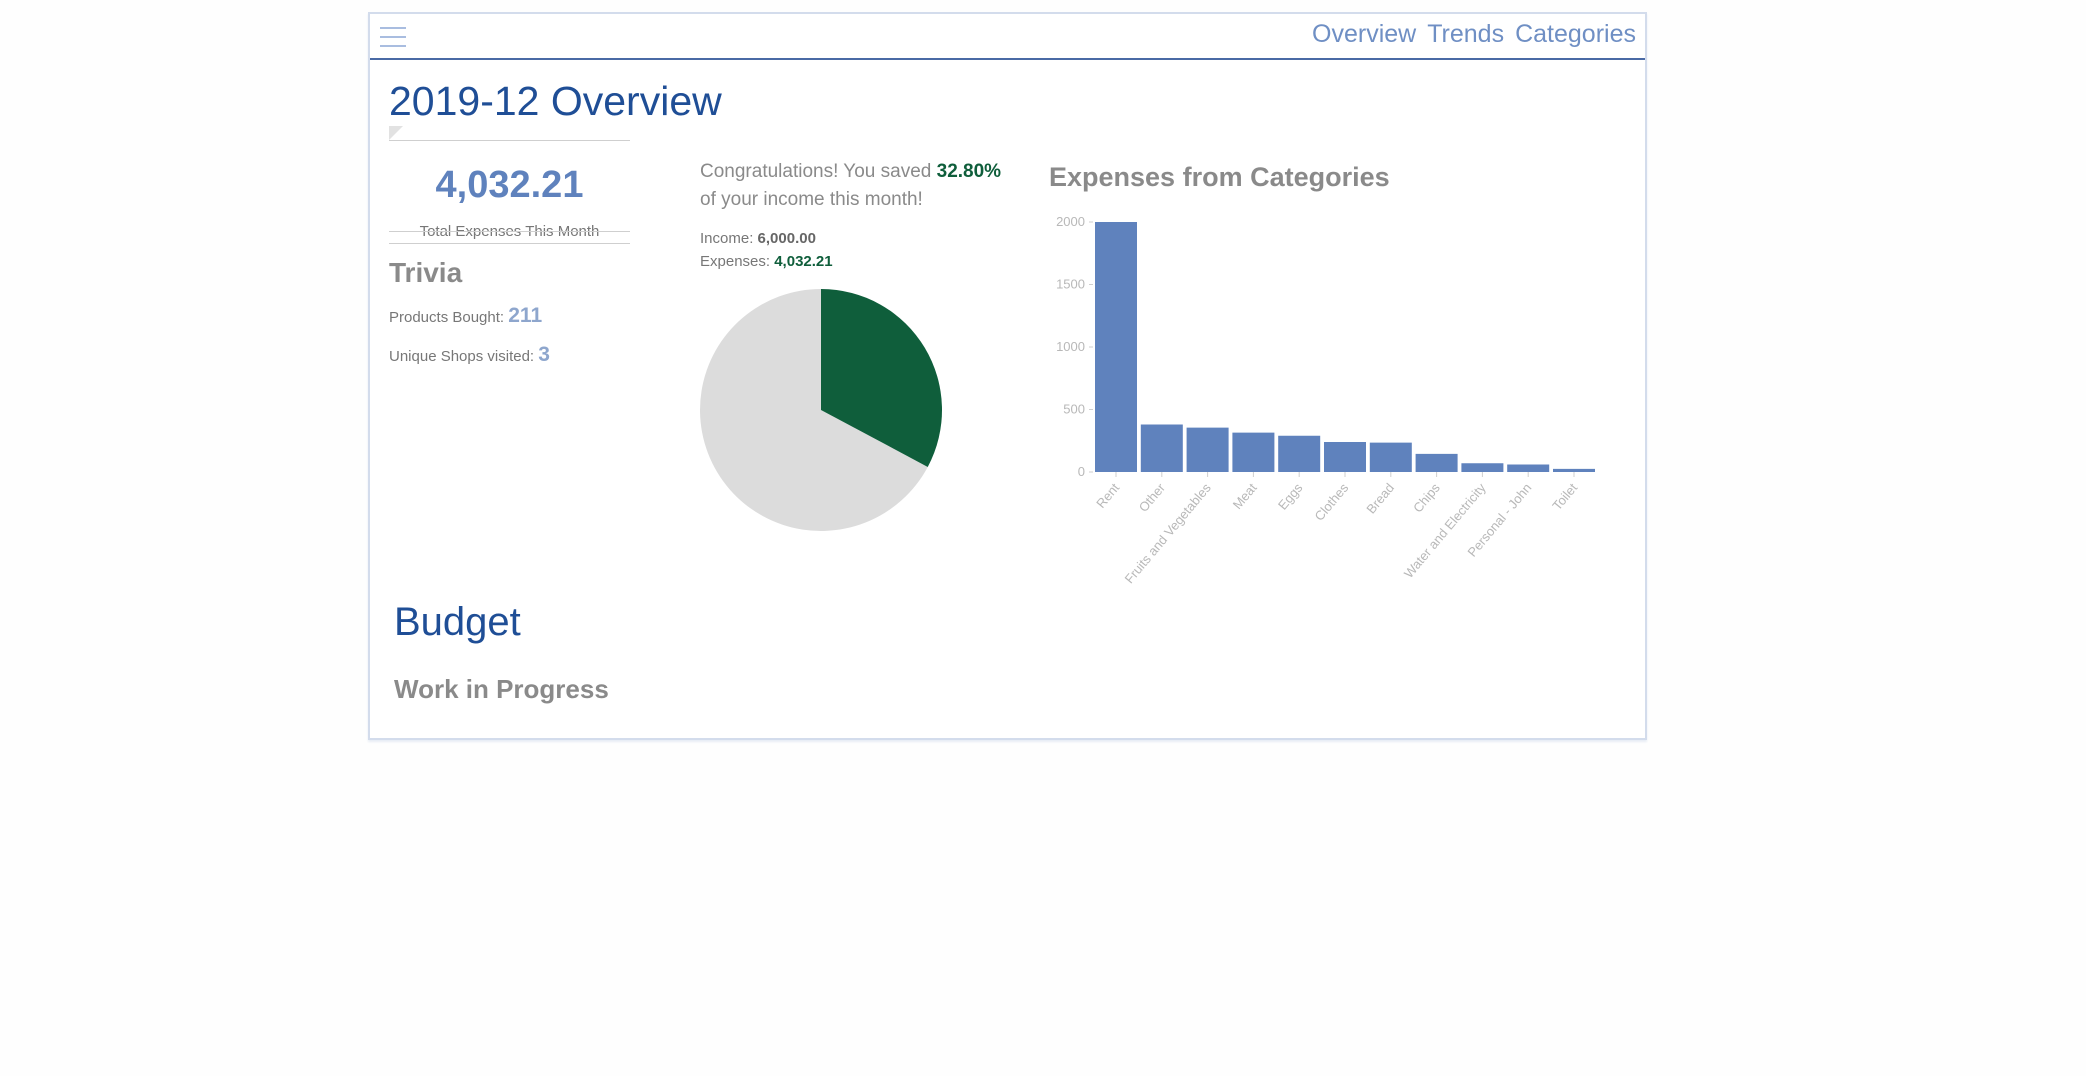  What do you see at coordinates (1152, 497) in the screenshot?
I see `x-tick-label: Other` at bounding box center [1152, 497].